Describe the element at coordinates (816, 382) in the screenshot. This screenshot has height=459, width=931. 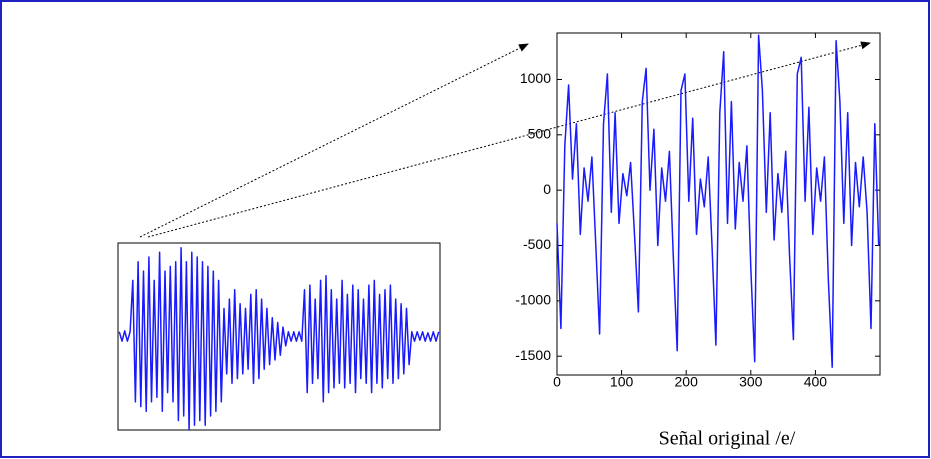
I see `x-tick-label: 400` at that location.